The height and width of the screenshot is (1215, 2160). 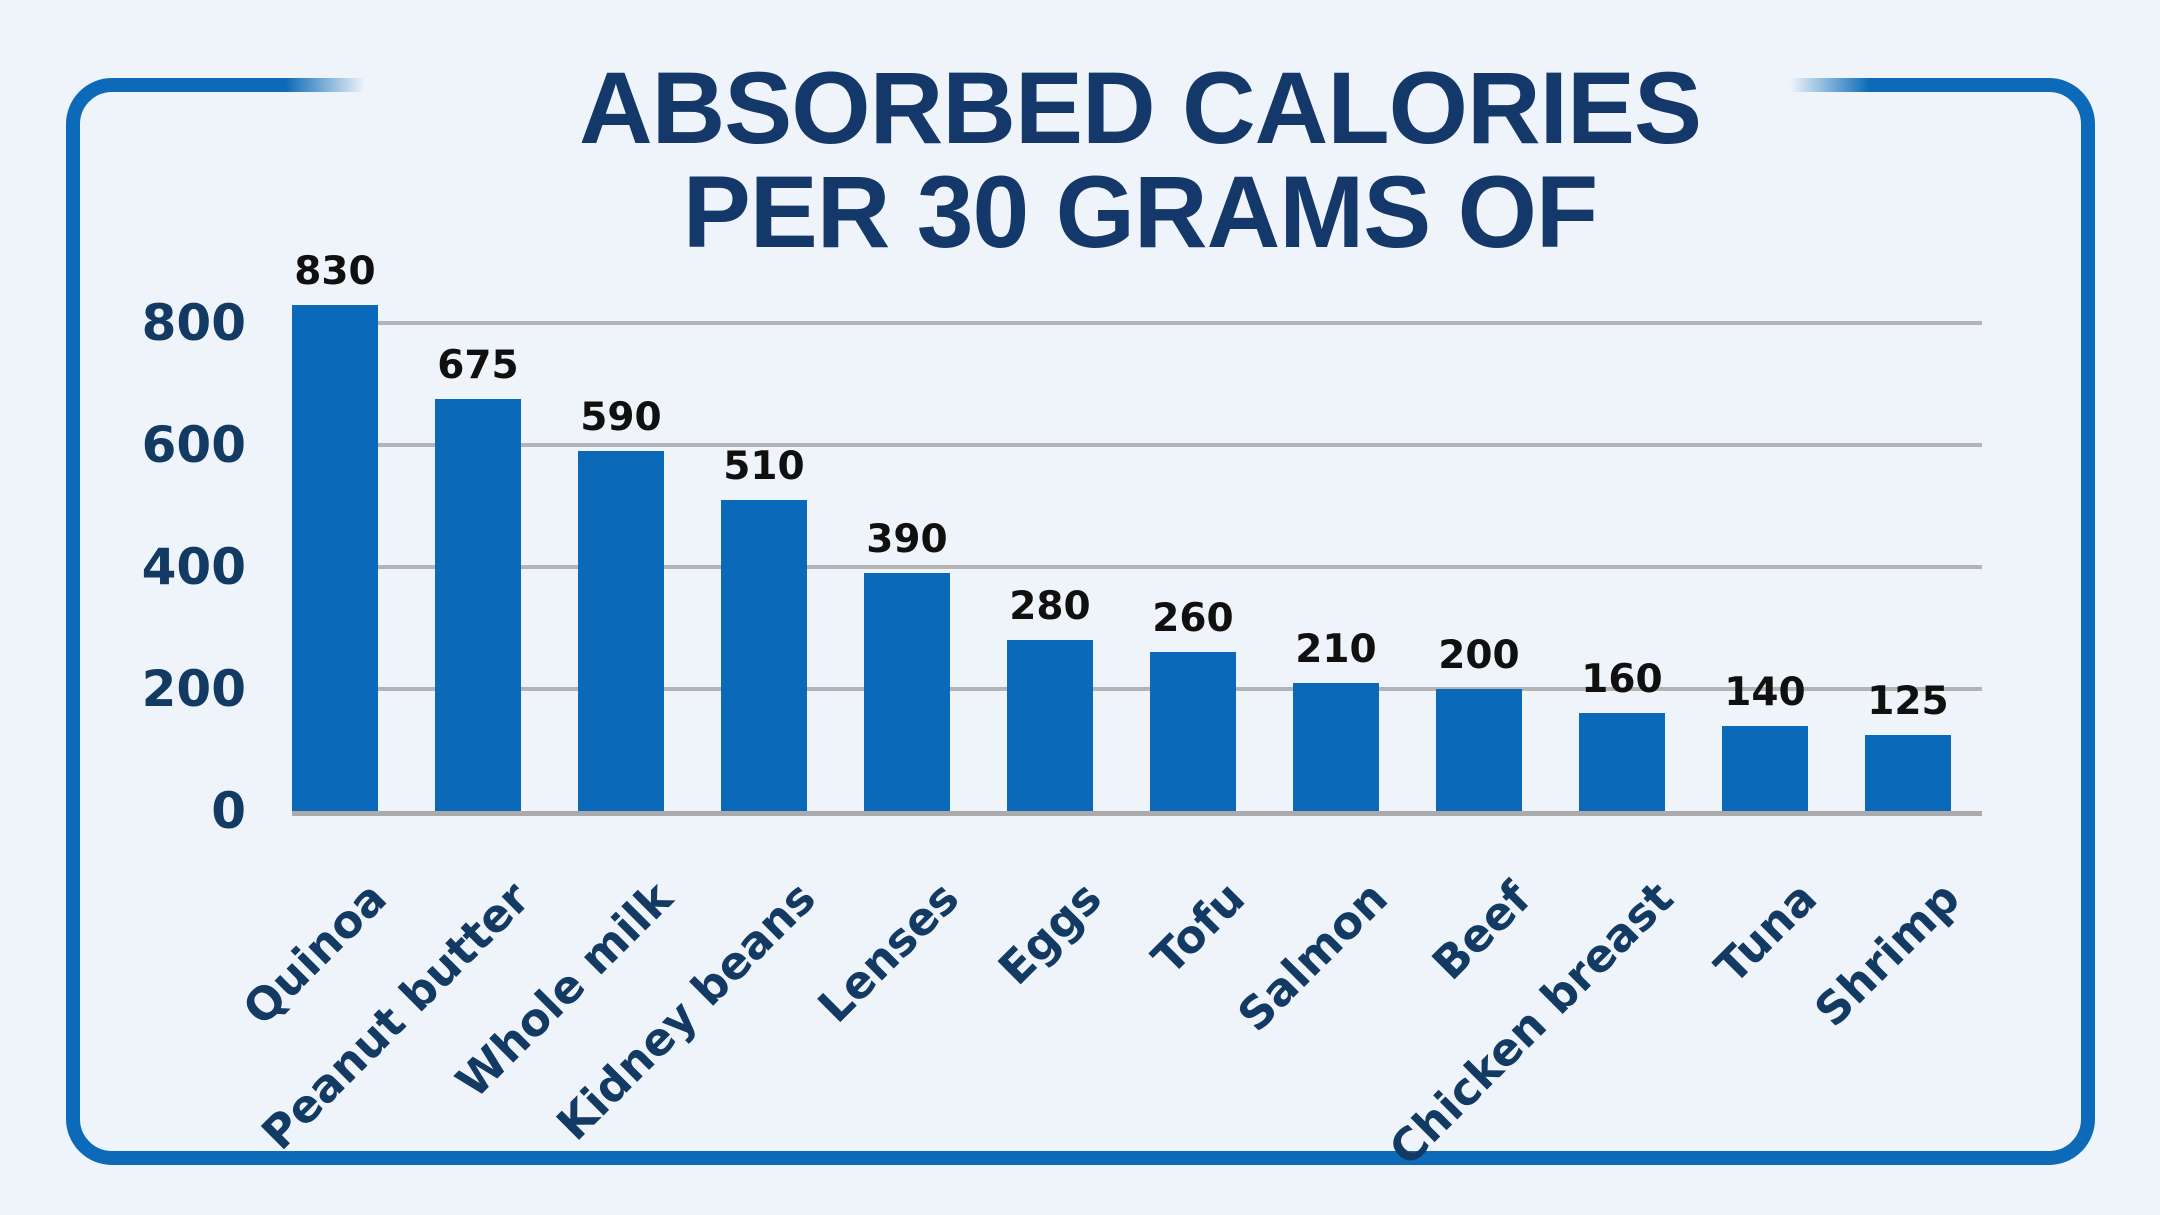 What do you see at coordinates (1193, 731) in the screenshot?
I see `bar-tofu` at bounding box center [1193, 731].